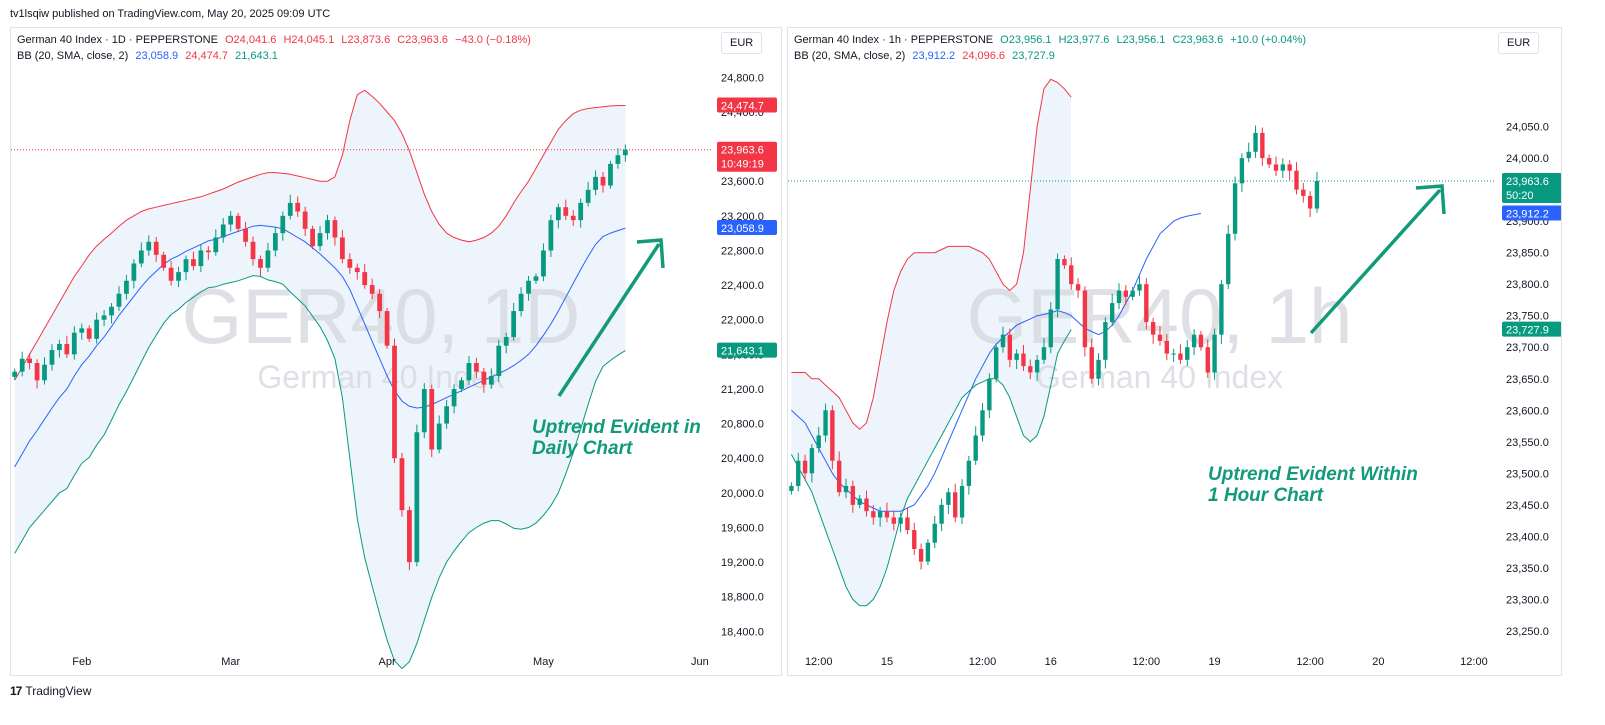  What do you see at coordinates (1268, 40) in the screenshot?
I see `hourly-change: +10.0 (+0.04%)` at bounding box center [1268, 40].